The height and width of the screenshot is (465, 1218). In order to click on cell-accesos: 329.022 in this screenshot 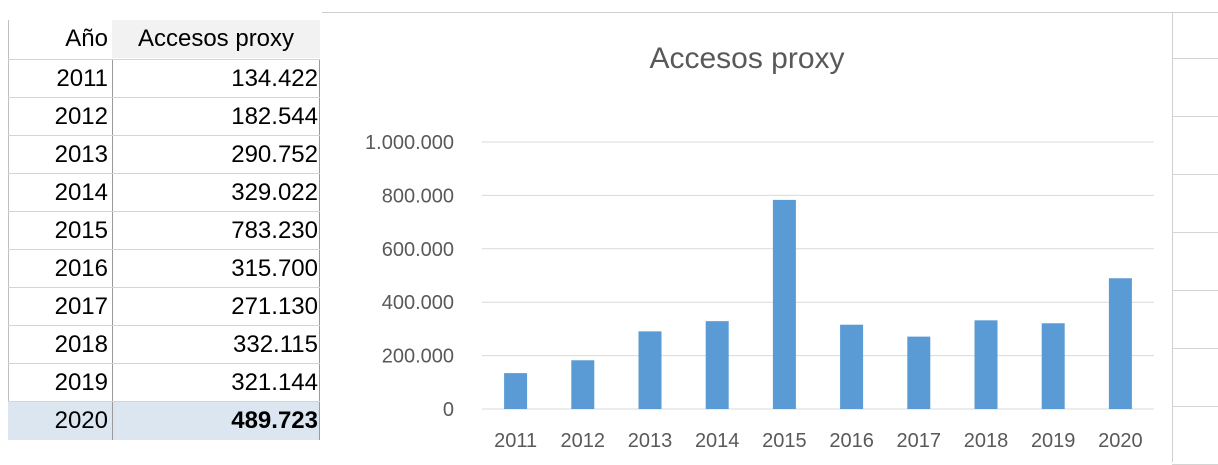, I will do `click(274, 192)`.